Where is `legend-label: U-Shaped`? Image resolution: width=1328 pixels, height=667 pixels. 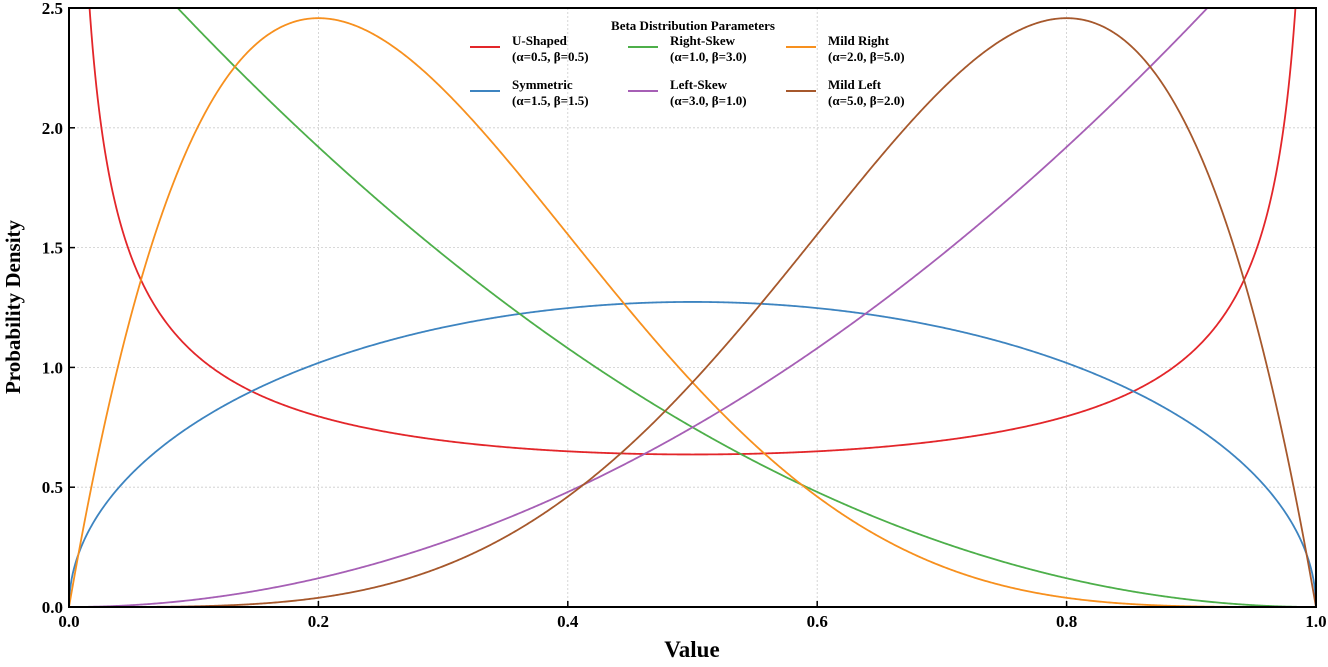 legend-label: U-Shaped is located at coordinates (540, 40).